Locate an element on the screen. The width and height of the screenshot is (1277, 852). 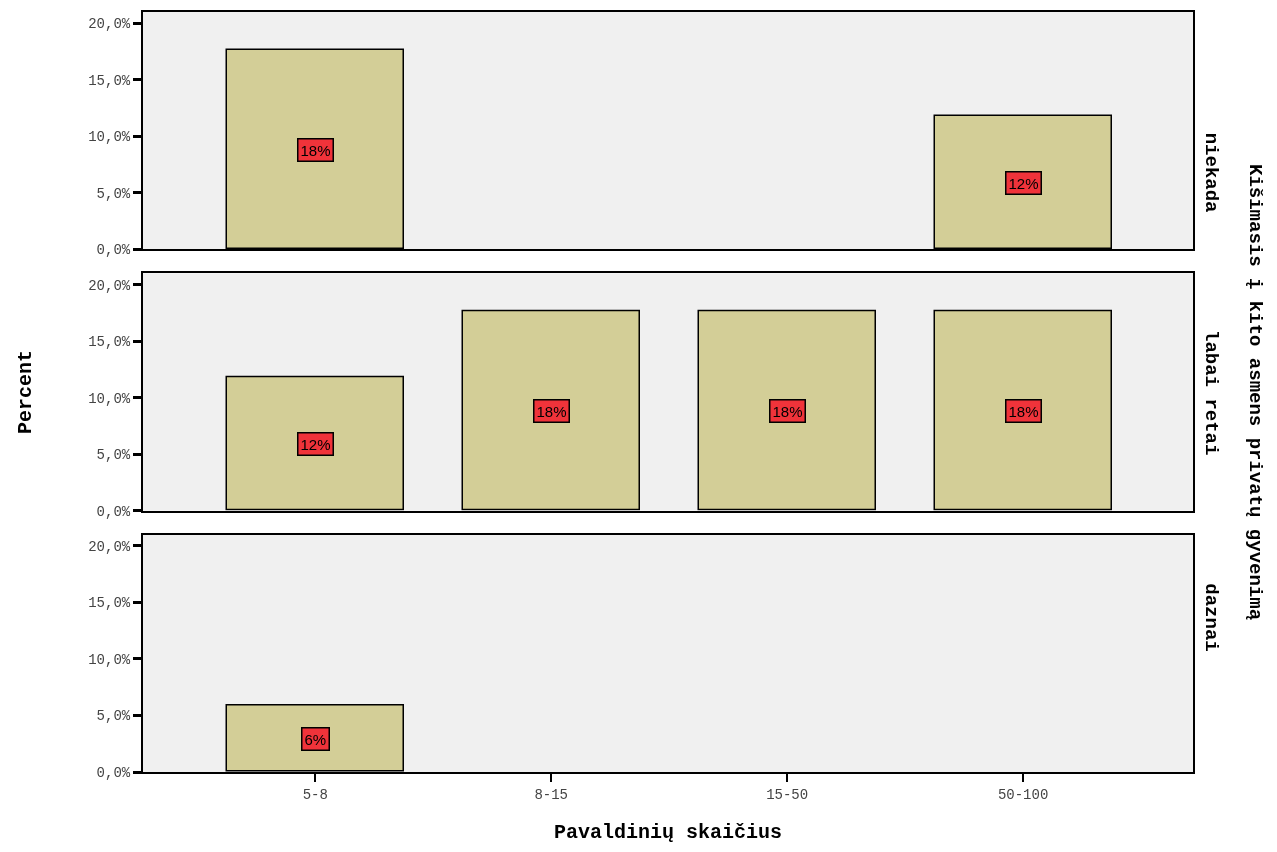
x-tick-label: 8-15 is located at coordinates (551, 794).